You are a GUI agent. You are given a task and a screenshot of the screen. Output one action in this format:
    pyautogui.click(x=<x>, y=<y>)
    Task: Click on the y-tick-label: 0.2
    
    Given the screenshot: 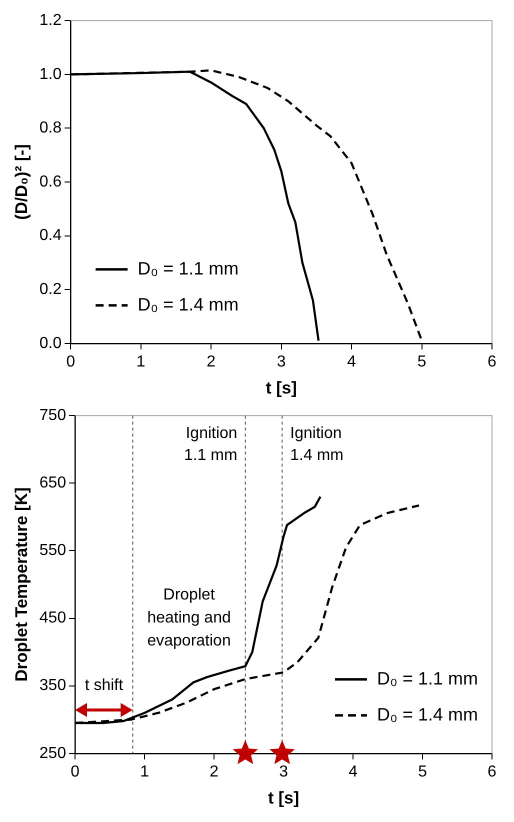 What is the action you would take?
    pyautogui.click(x=50, y=289)
    